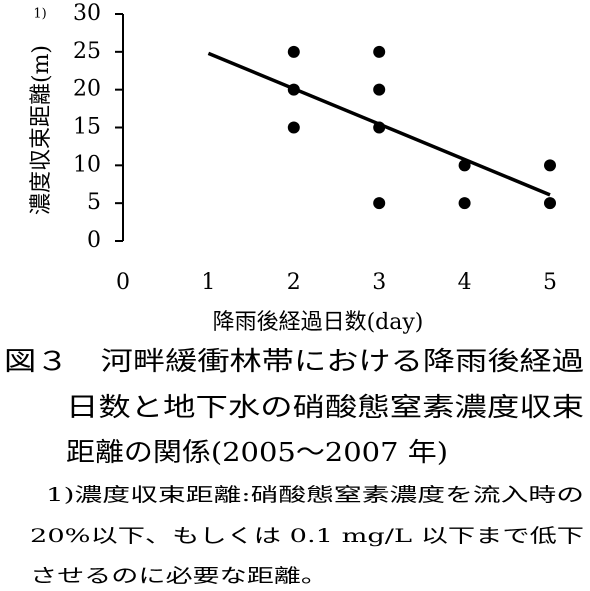  What do you see at coordinates (39, 14) in the screenshot?
I see `y-label-note: 1)` at bounding box center [39, 14].